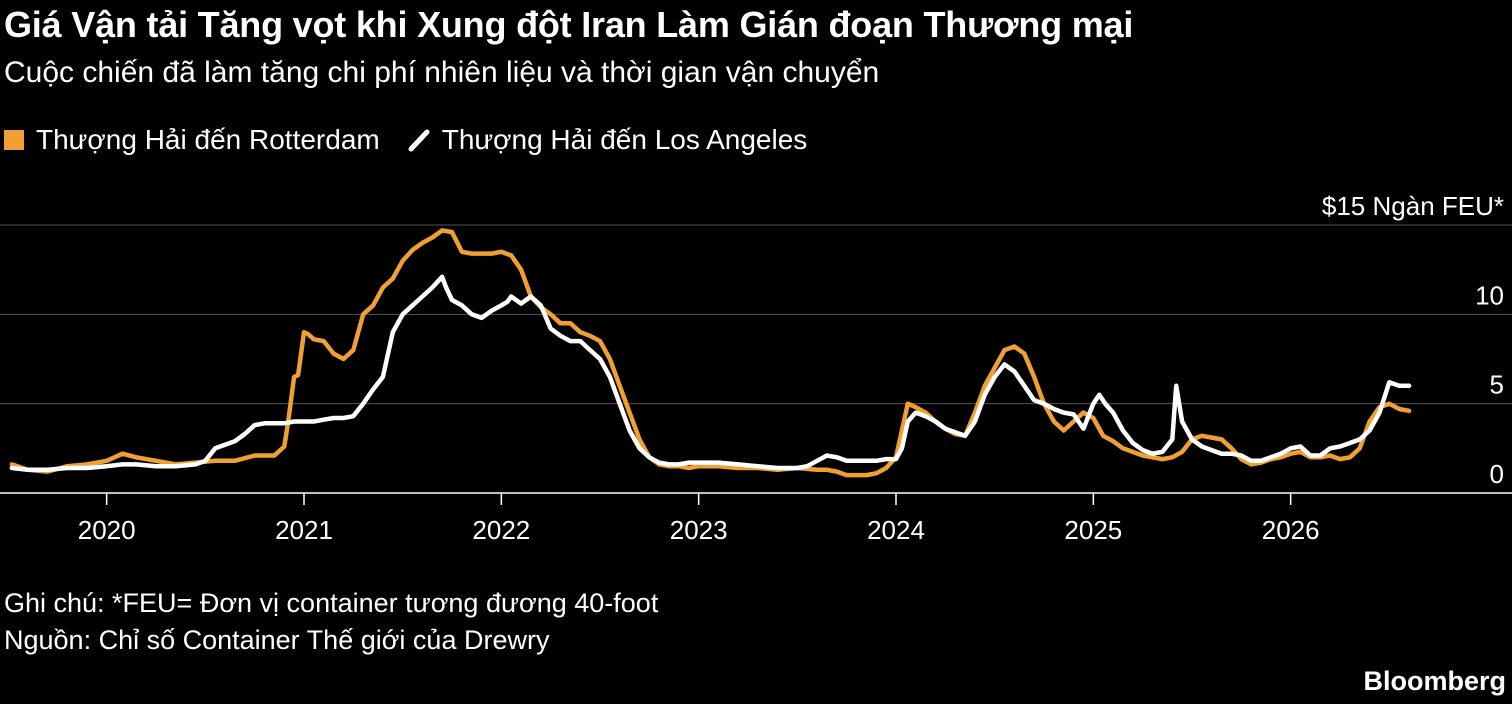 The height and width of the screenshot is (704, 1512). I want to click on y-tick-label: 10, so click(1489, 295).